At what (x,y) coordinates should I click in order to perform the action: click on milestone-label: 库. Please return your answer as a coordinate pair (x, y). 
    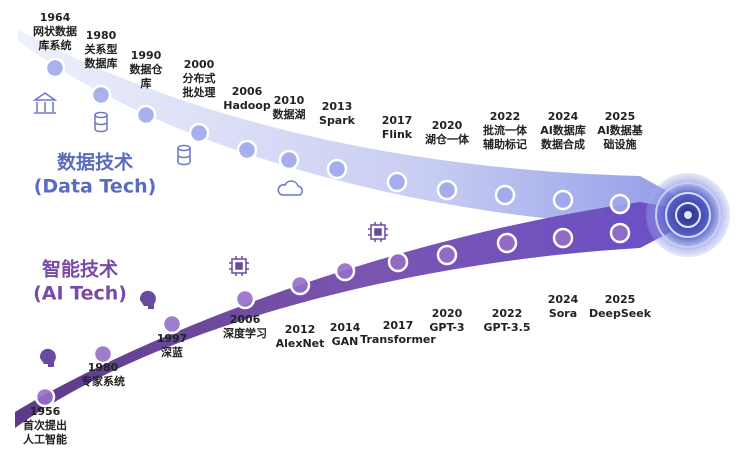
    Looking at the image, I should click on (146, 83).